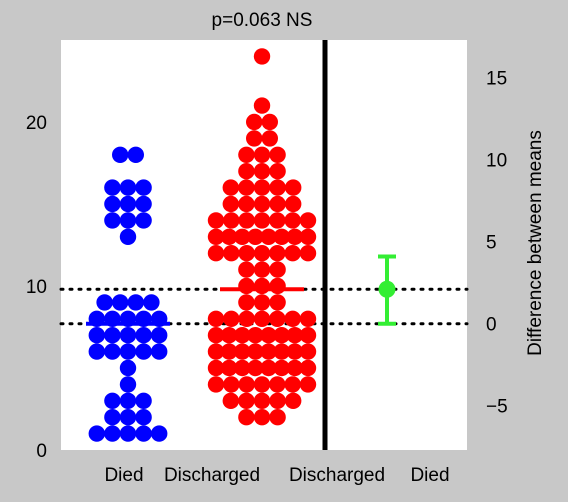  What do you see at coordinates (387, 289) in the screenshot?
I see `difference-mean-point` at bounding box center [387, 289].